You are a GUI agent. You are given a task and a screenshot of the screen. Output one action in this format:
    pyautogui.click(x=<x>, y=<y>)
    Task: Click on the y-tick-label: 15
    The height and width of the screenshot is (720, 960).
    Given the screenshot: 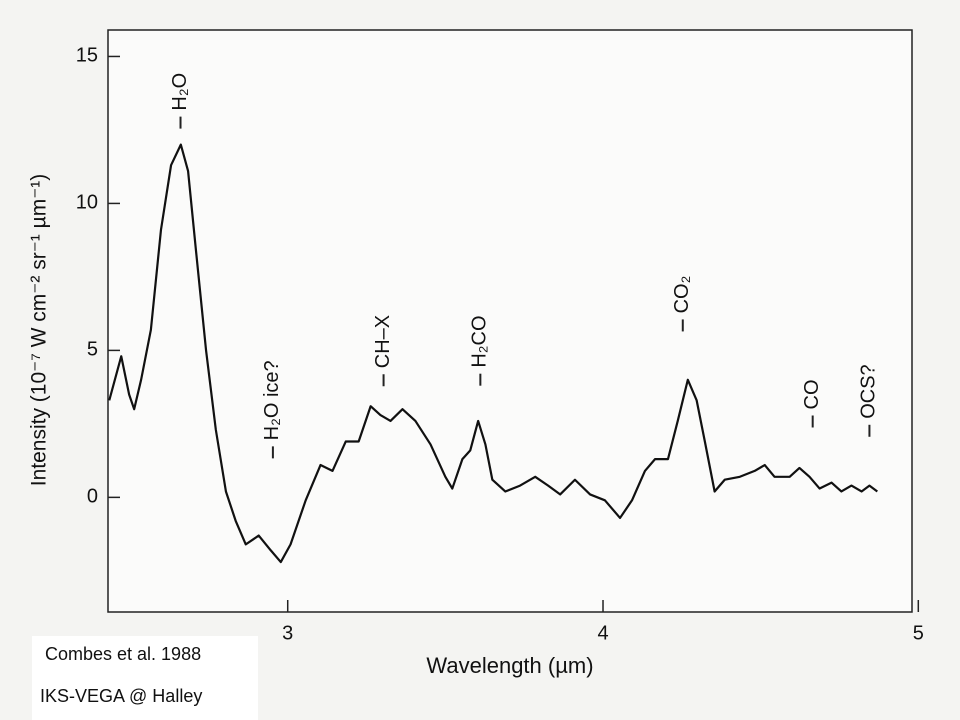 What is the action you would take?
    pyautogui.click(x=87, y=56)
    